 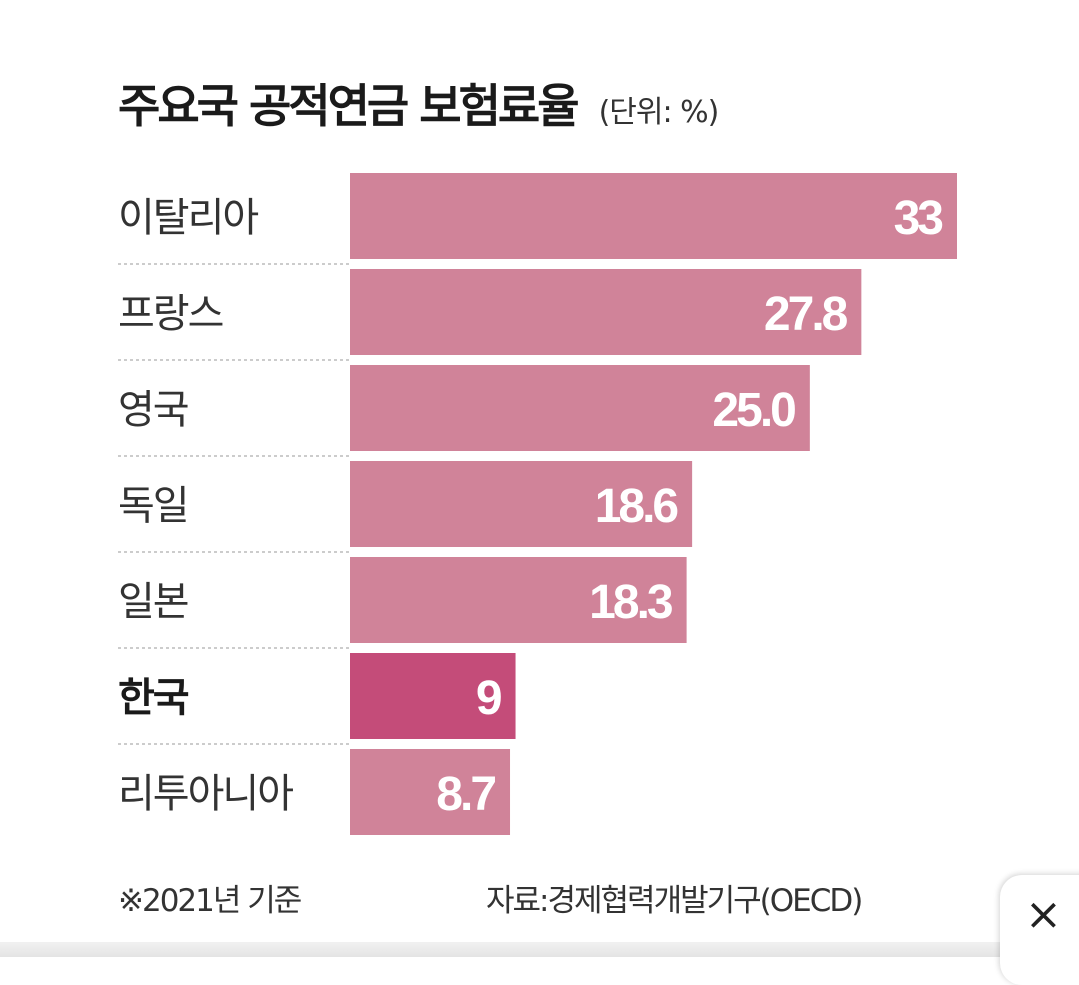 I want to click on bar-value-label-6: 8.7, so click(x=465, y=794).